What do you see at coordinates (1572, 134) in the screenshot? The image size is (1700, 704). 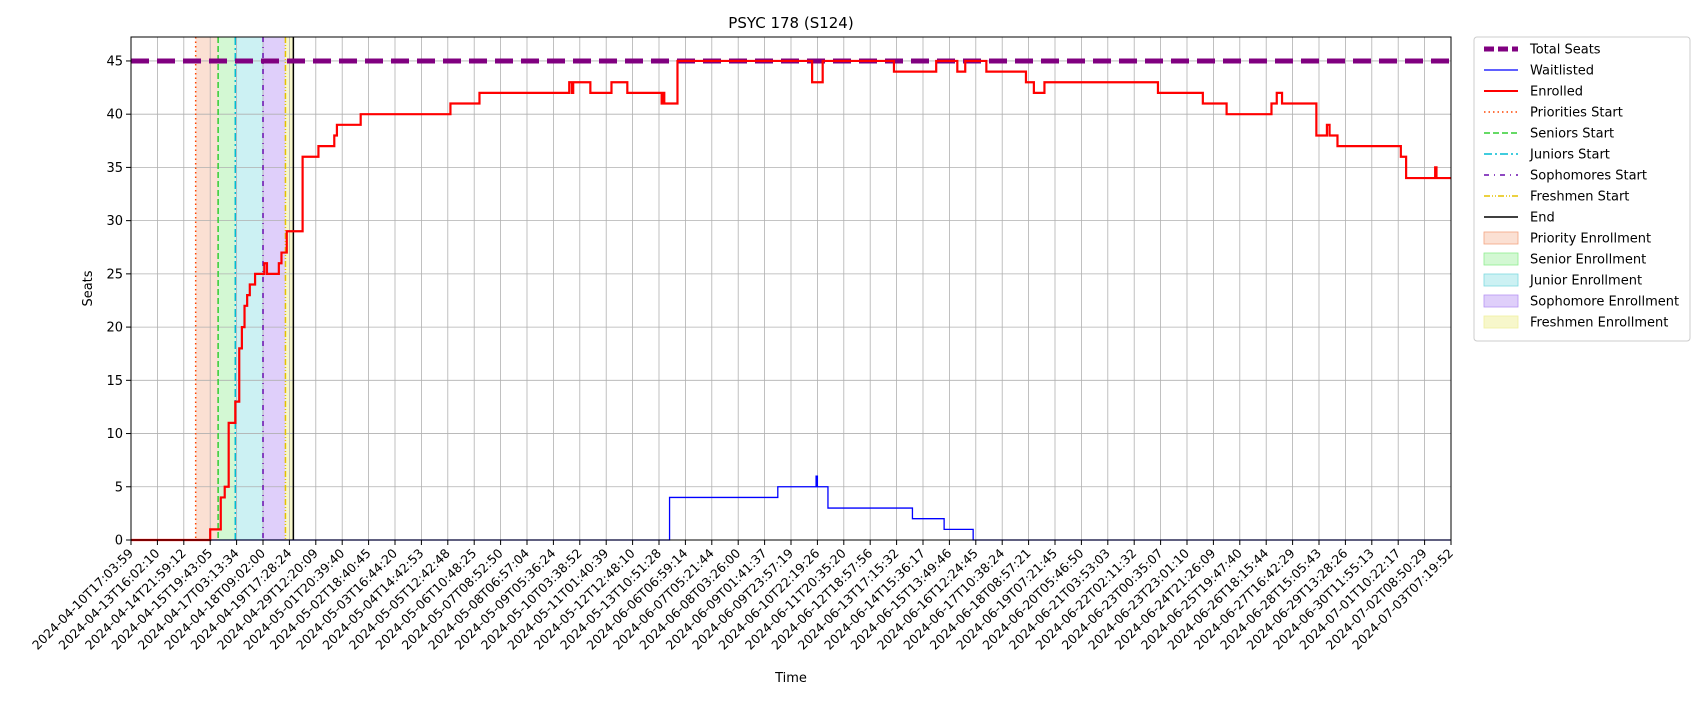 I see `legend-label-4: Seniors Start` at bounding box center [1572, 134].